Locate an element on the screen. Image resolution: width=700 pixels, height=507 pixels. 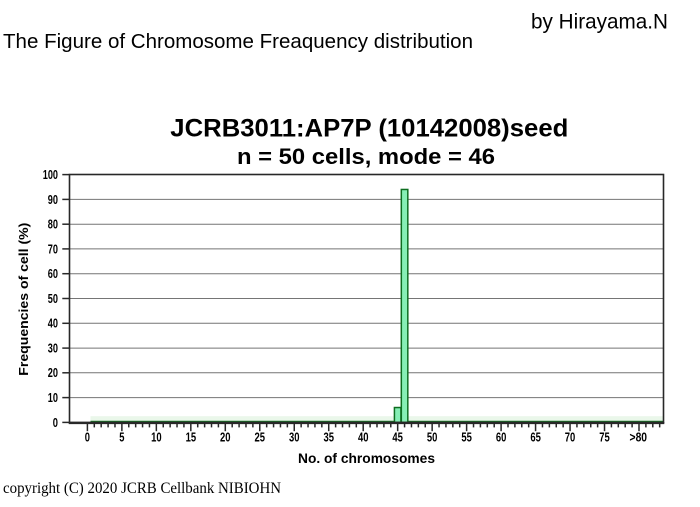
svg-text: by Hirayama.N is located at coordinates (599, 22).